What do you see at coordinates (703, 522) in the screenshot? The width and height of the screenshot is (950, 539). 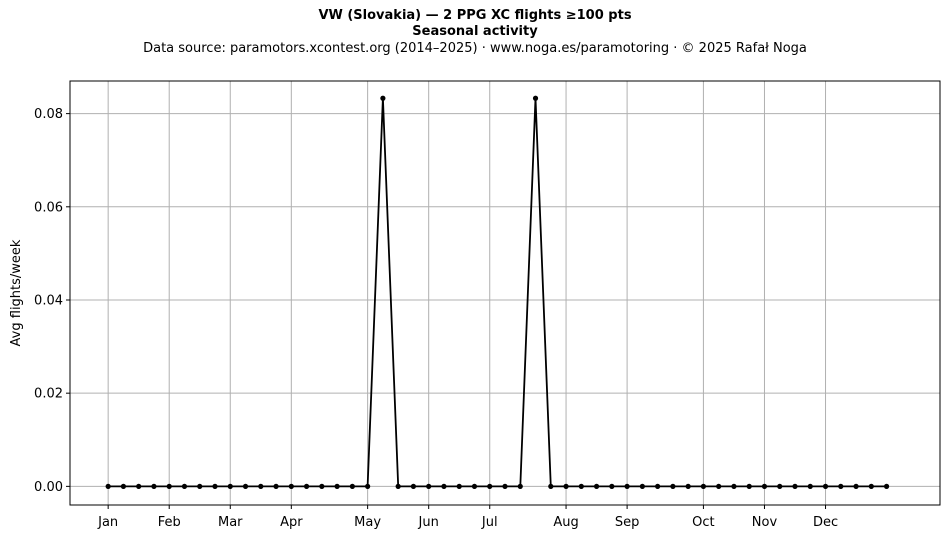 I see `x-tick-label: Oct` at bounding box center [703, 522].